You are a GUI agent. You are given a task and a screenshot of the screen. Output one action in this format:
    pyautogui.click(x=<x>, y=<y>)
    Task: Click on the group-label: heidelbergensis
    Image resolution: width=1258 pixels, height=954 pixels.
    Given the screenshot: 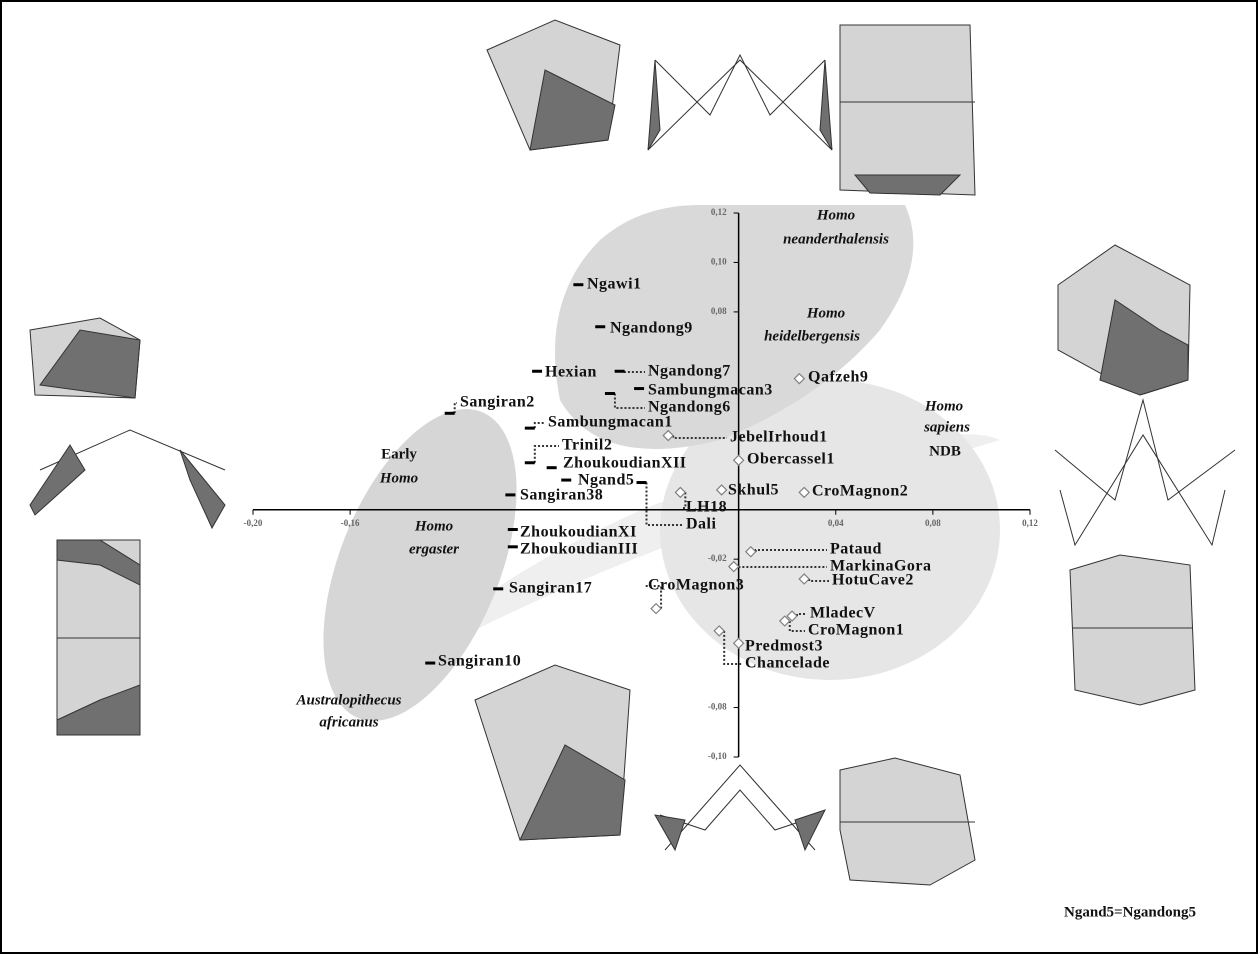 What is the action you would take?
    pyautogui.click(x=812, y=336)
    